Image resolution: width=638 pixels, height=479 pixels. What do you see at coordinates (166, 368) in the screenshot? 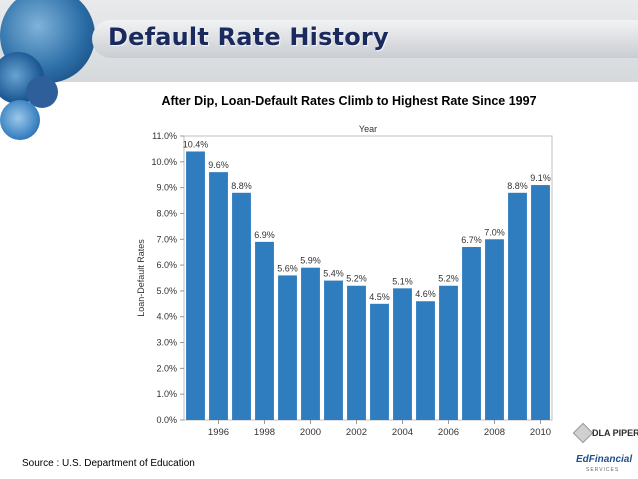
I see `y-tick-label: 2.0%` at bounding box center [166, 368].